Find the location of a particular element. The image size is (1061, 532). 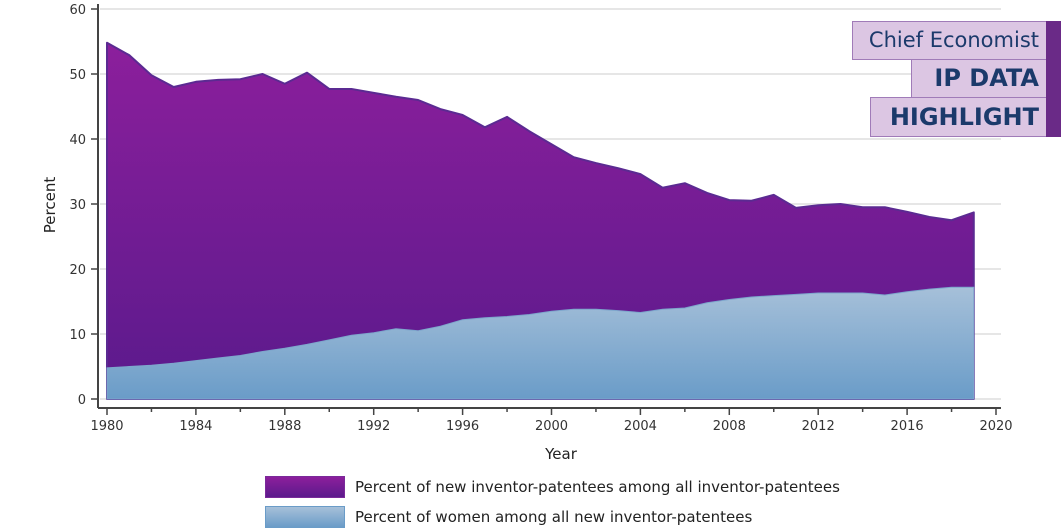

y-tick-label: 20 is located at coordinates (77, 270).